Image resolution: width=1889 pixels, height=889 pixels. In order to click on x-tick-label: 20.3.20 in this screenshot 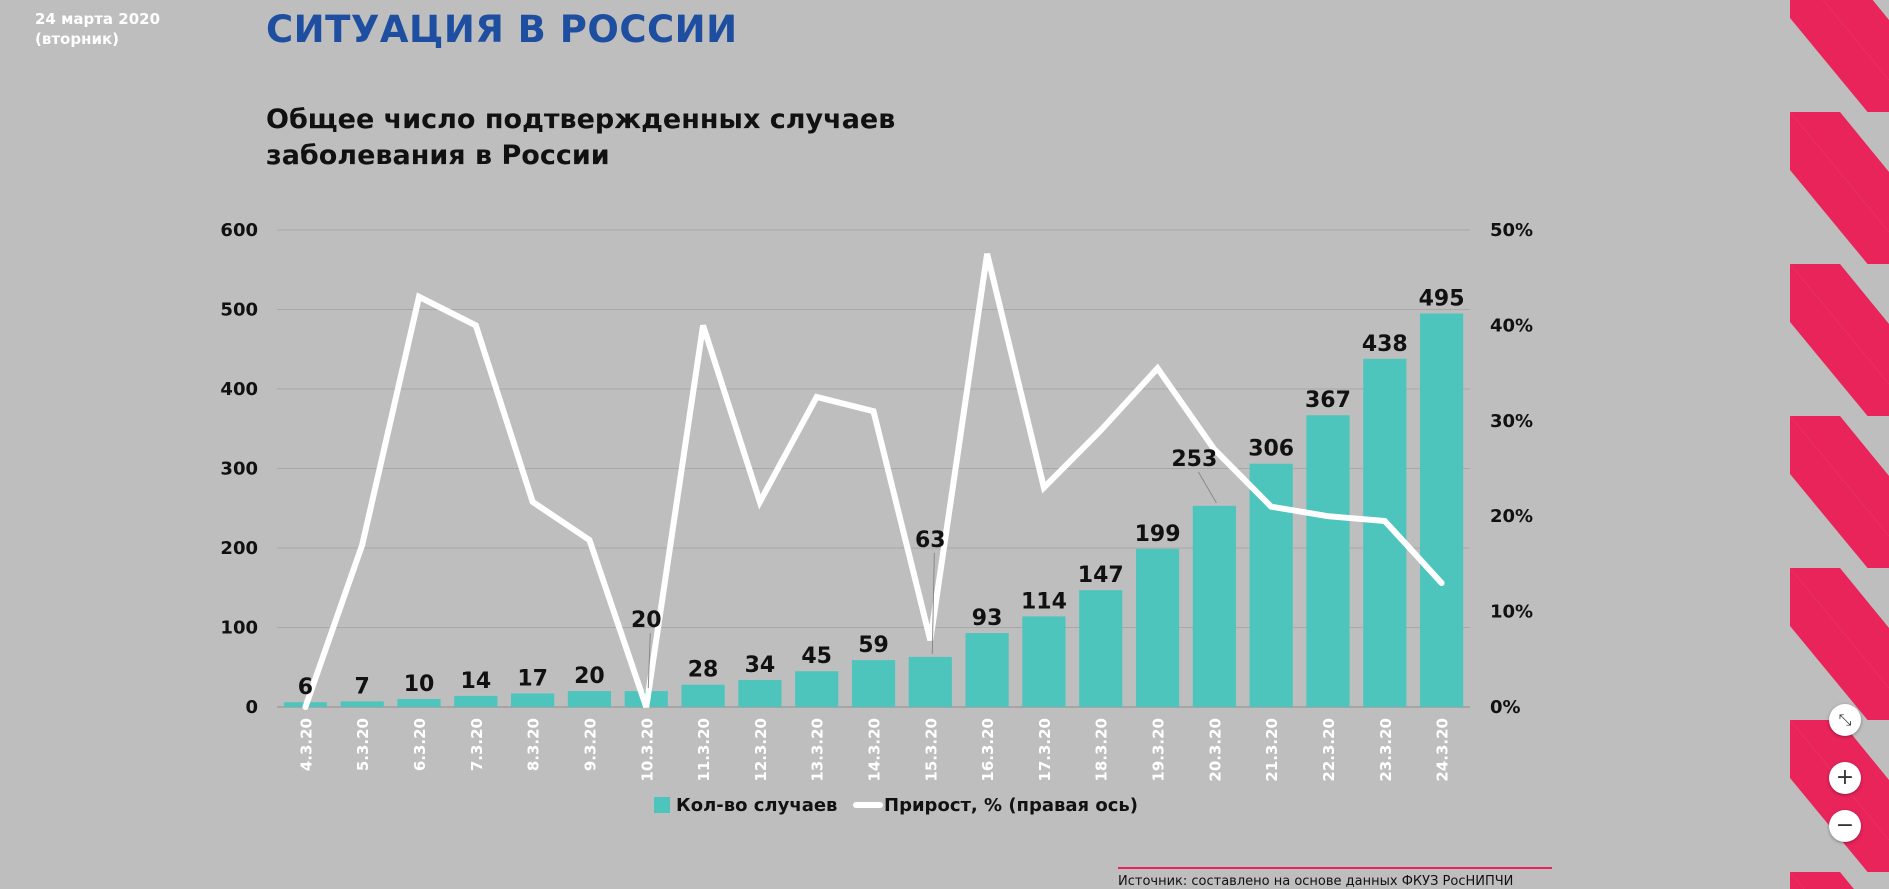, I will do `click(1215, 750)`.